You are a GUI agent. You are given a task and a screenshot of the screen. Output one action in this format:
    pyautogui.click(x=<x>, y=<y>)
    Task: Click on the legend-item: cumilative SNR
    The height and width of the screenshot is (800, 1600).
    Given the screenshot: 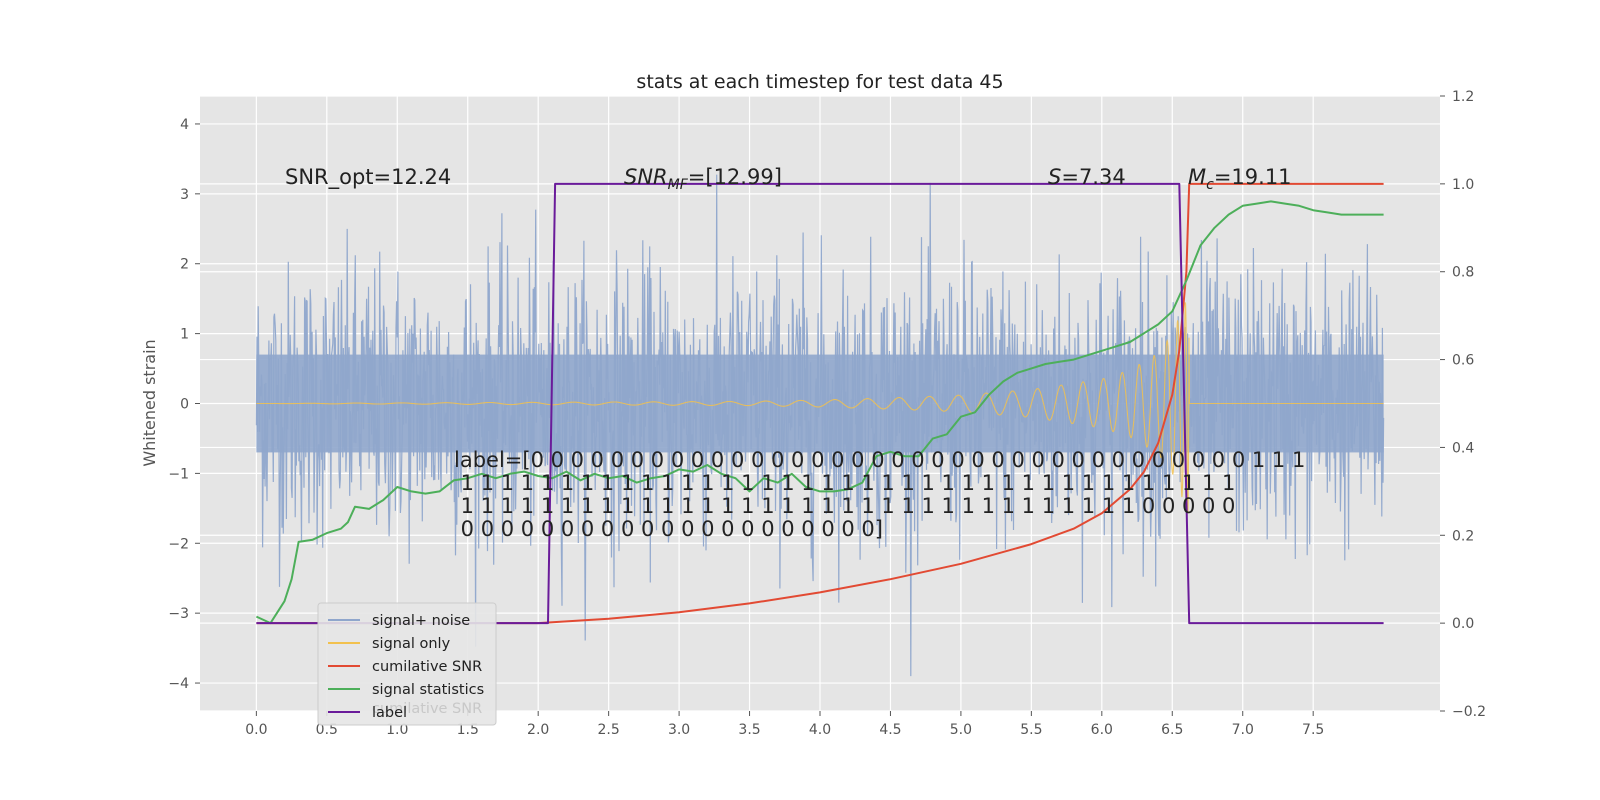 What is the action you would take?
    pyautogui.click(x=405, y=667)
    